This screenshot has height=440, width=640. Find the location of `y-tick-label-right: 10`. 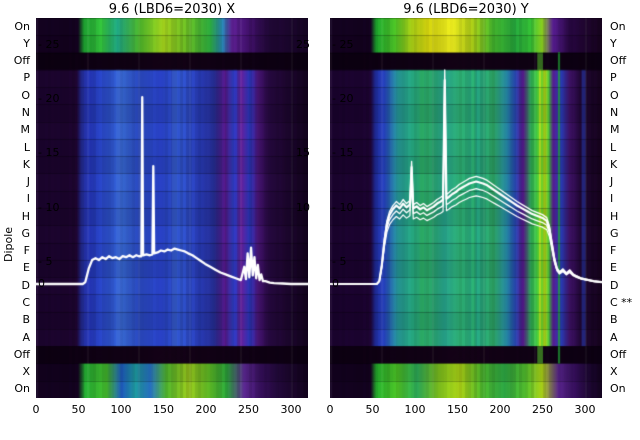

y-tick-label-right: 10 is located at coordinates (303, 207).